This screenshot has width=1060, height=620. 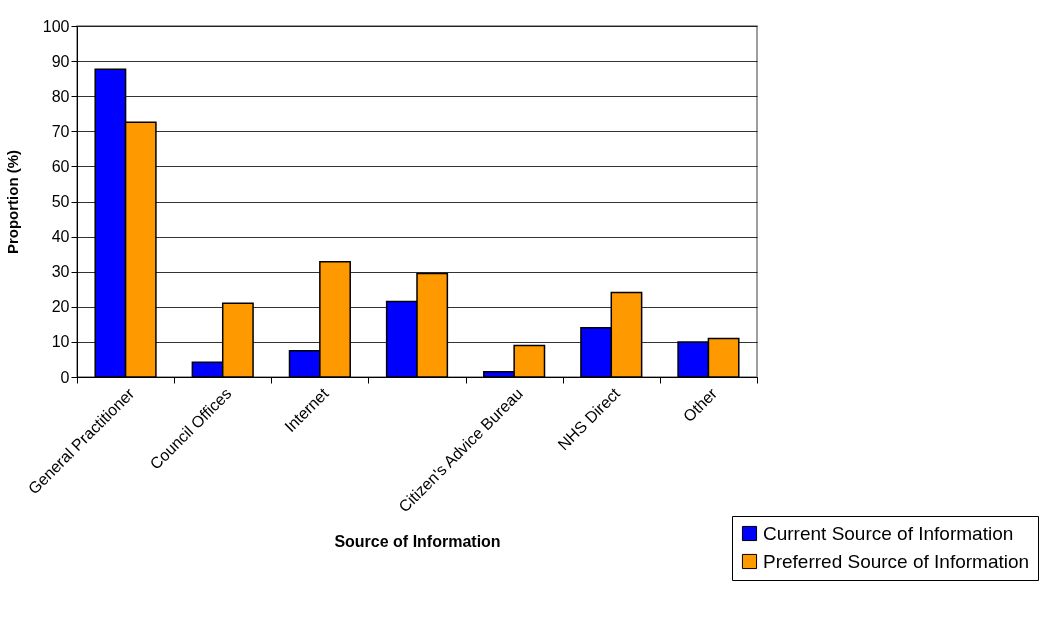 What do you see at coordinates (60, 237) in the screenshot?
I see `y-tick-label: 40` at bounding box center [60, 237].